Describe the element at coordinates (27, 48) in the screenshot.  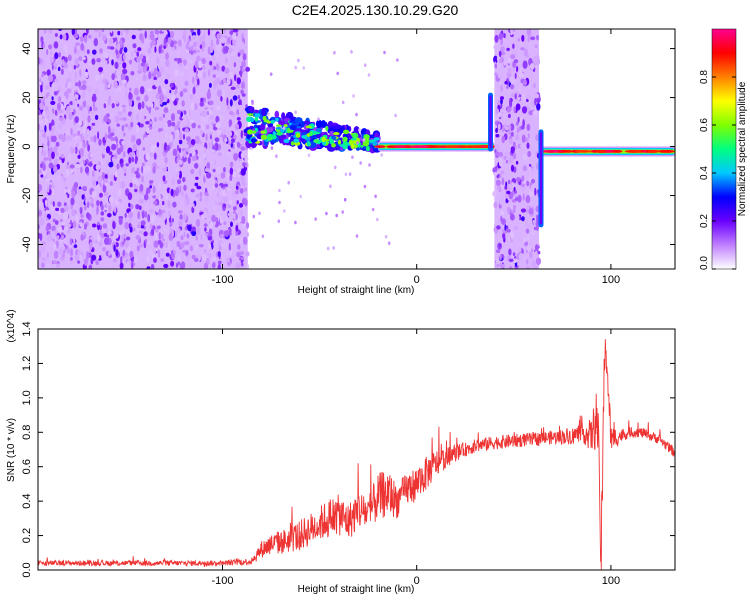
I see `y-tick-label: 40` at that location.